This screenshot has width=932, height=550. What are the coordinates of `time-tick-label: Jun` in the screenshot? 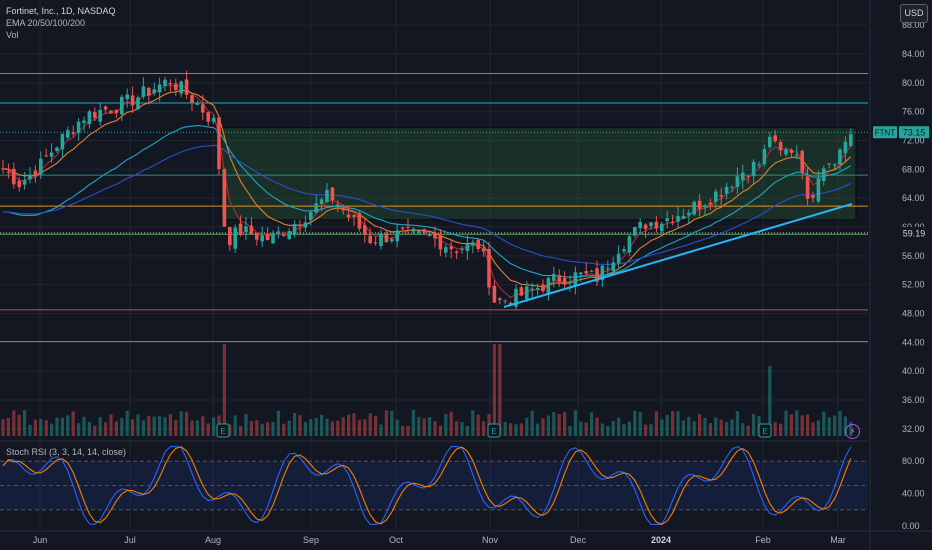 It's located at (40, 540).